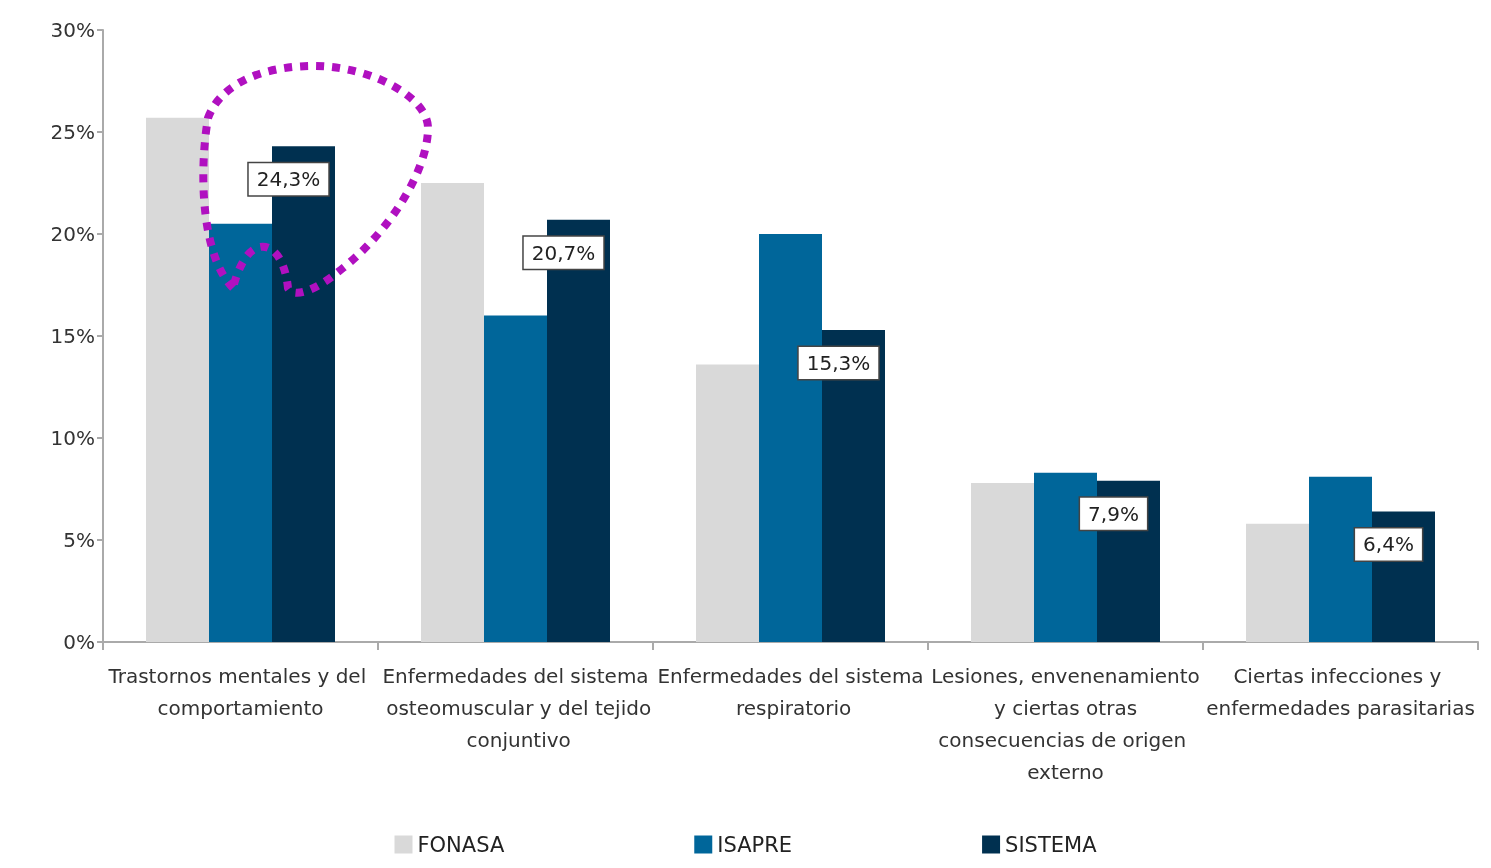  I want to click on x-tick-label: Ciertas infecciones y enfermedades parasitarias, so click(1340, 692).